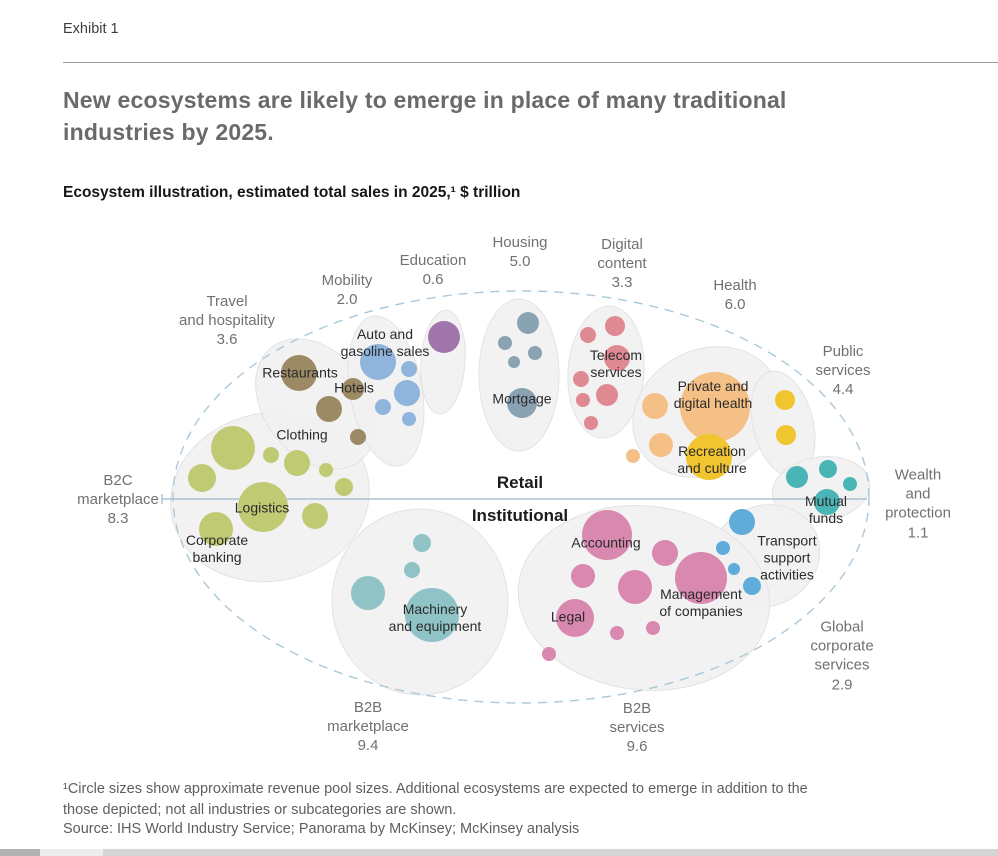 This screenshot has height=856, width=998. What do you see at coordinates (91, 29) in the screenshot?
I see `exhibit-label: Exhibit 1` at bounding box center [91, 29].